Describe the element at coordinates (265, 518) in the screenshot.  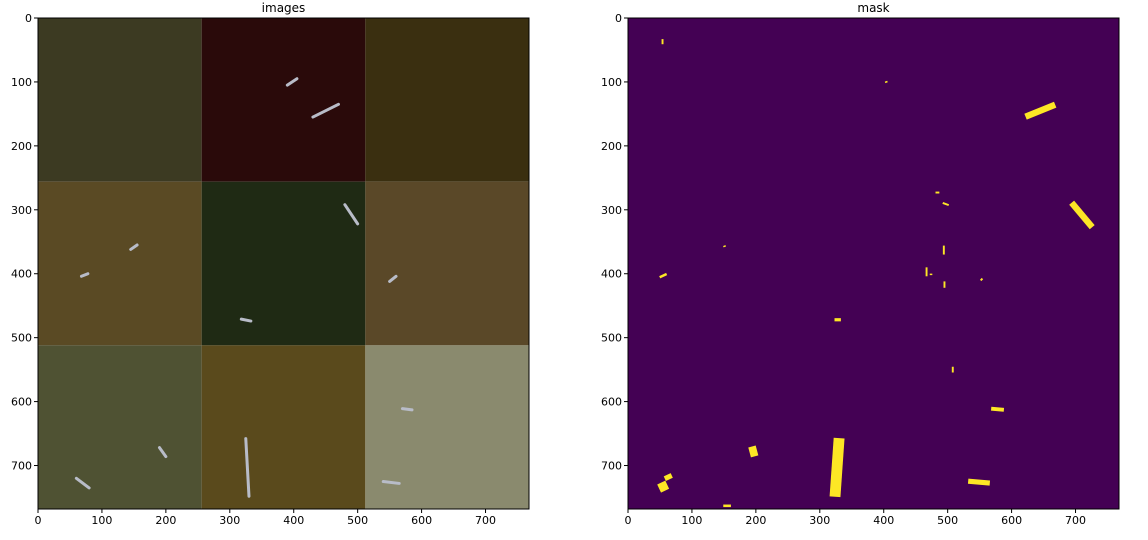
I see `images-x-axis: 0 100 200 300 400 500 600 700` at that location.